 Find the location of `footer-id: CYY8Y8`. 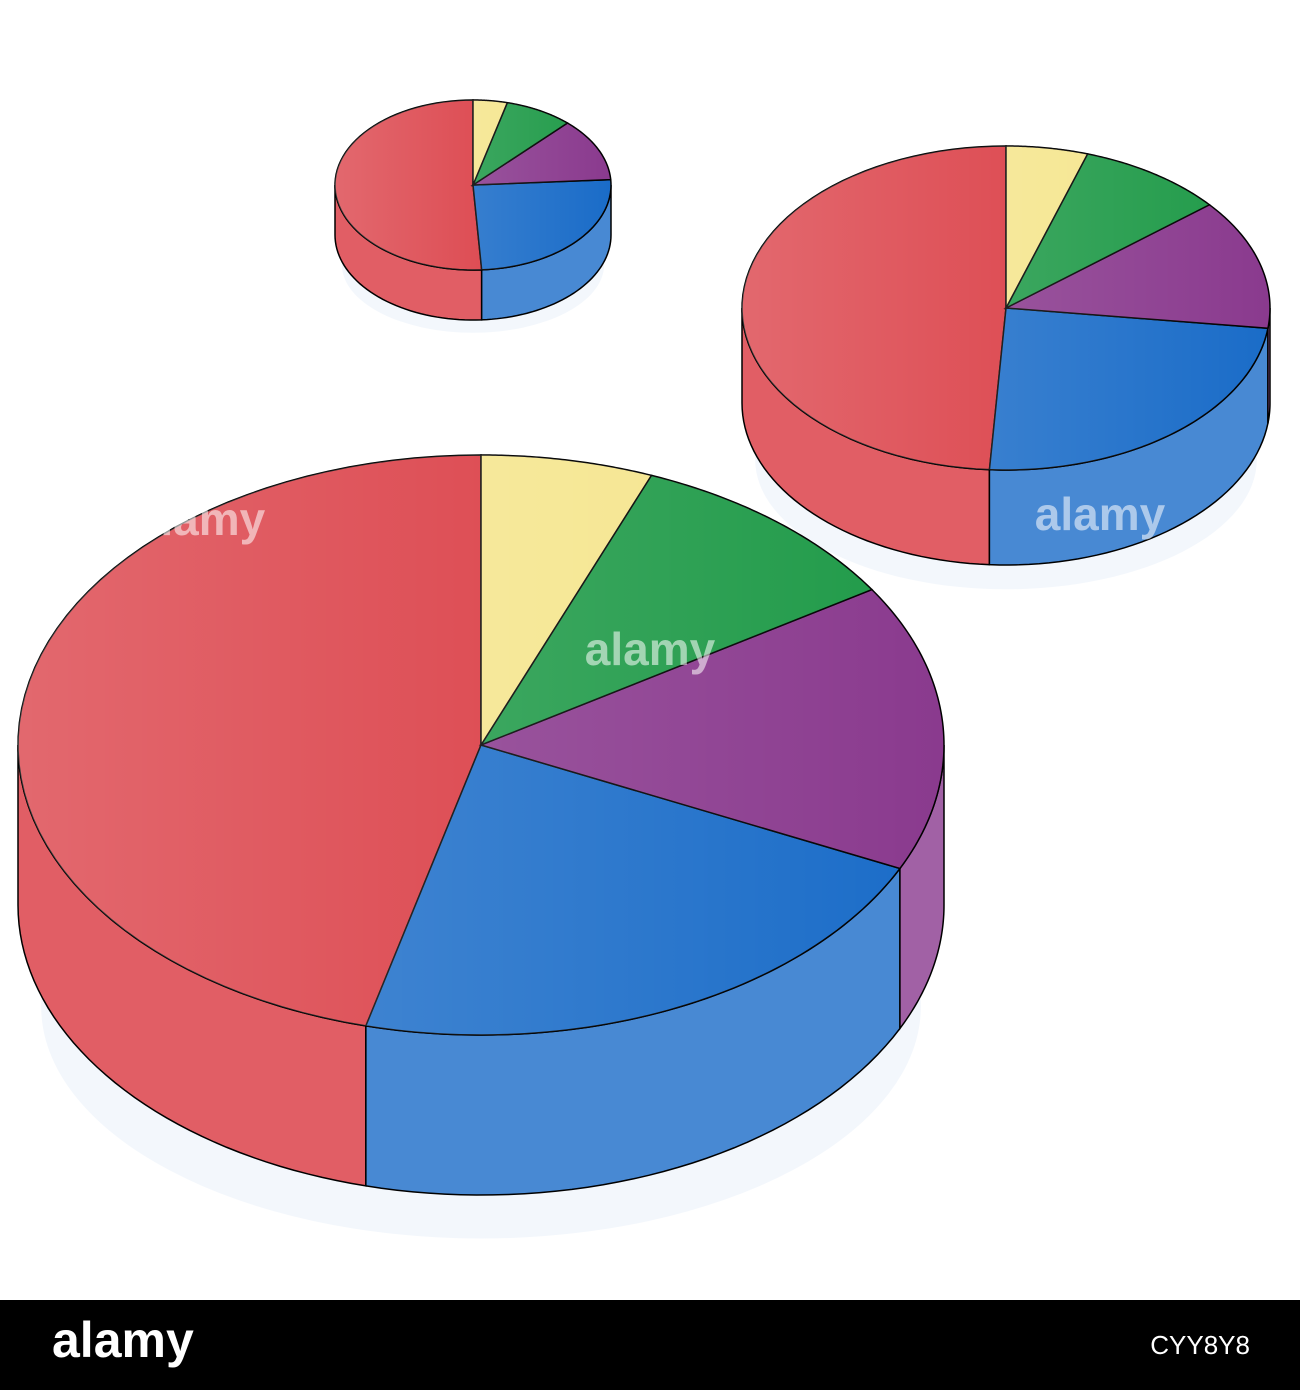

footer-id: CYY8Y8 is located at coordinates (1200, 1345).